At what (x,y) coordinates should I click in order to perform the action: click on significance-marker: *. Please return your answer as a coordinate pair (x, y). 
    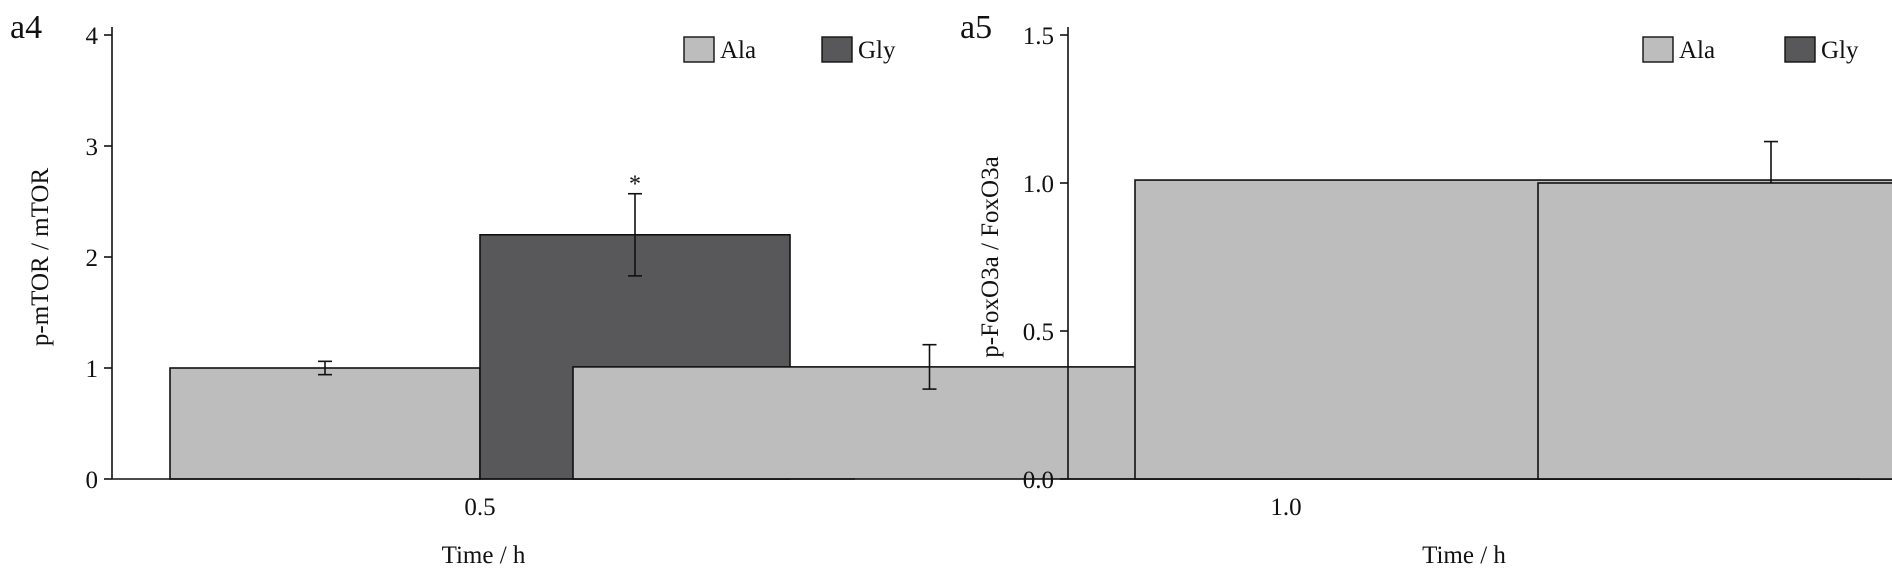
    Looking at the image, I should click on (635, 185).